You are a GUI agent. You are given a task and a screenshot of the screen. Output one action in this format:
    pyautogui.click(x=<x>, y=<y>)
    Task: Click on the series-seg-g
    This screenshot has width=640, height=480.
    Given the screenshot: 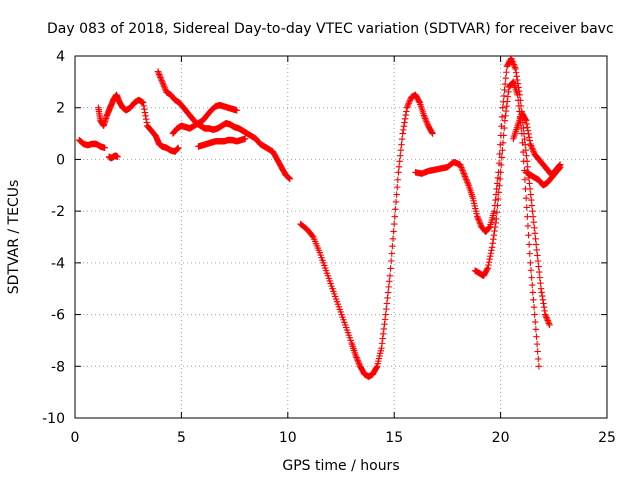 What is the action you would take?
    pyautogui.click(x=366, y=235)
    